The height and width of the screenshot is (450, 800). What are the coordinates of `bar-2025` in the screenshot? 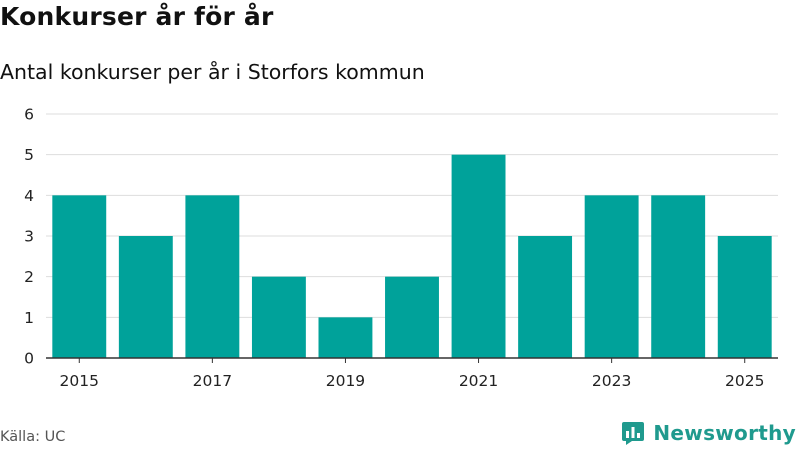 It's located at (744, 297).